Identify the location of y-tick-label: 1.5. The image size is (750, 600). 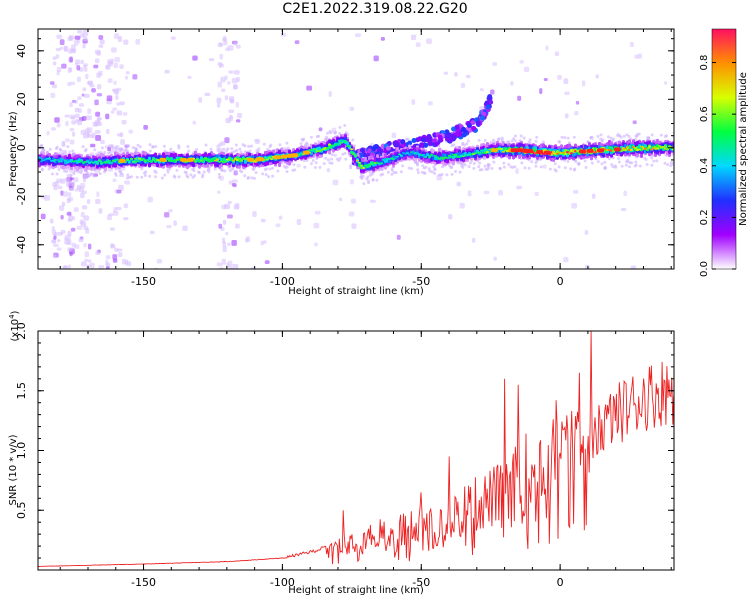
(21, 391).